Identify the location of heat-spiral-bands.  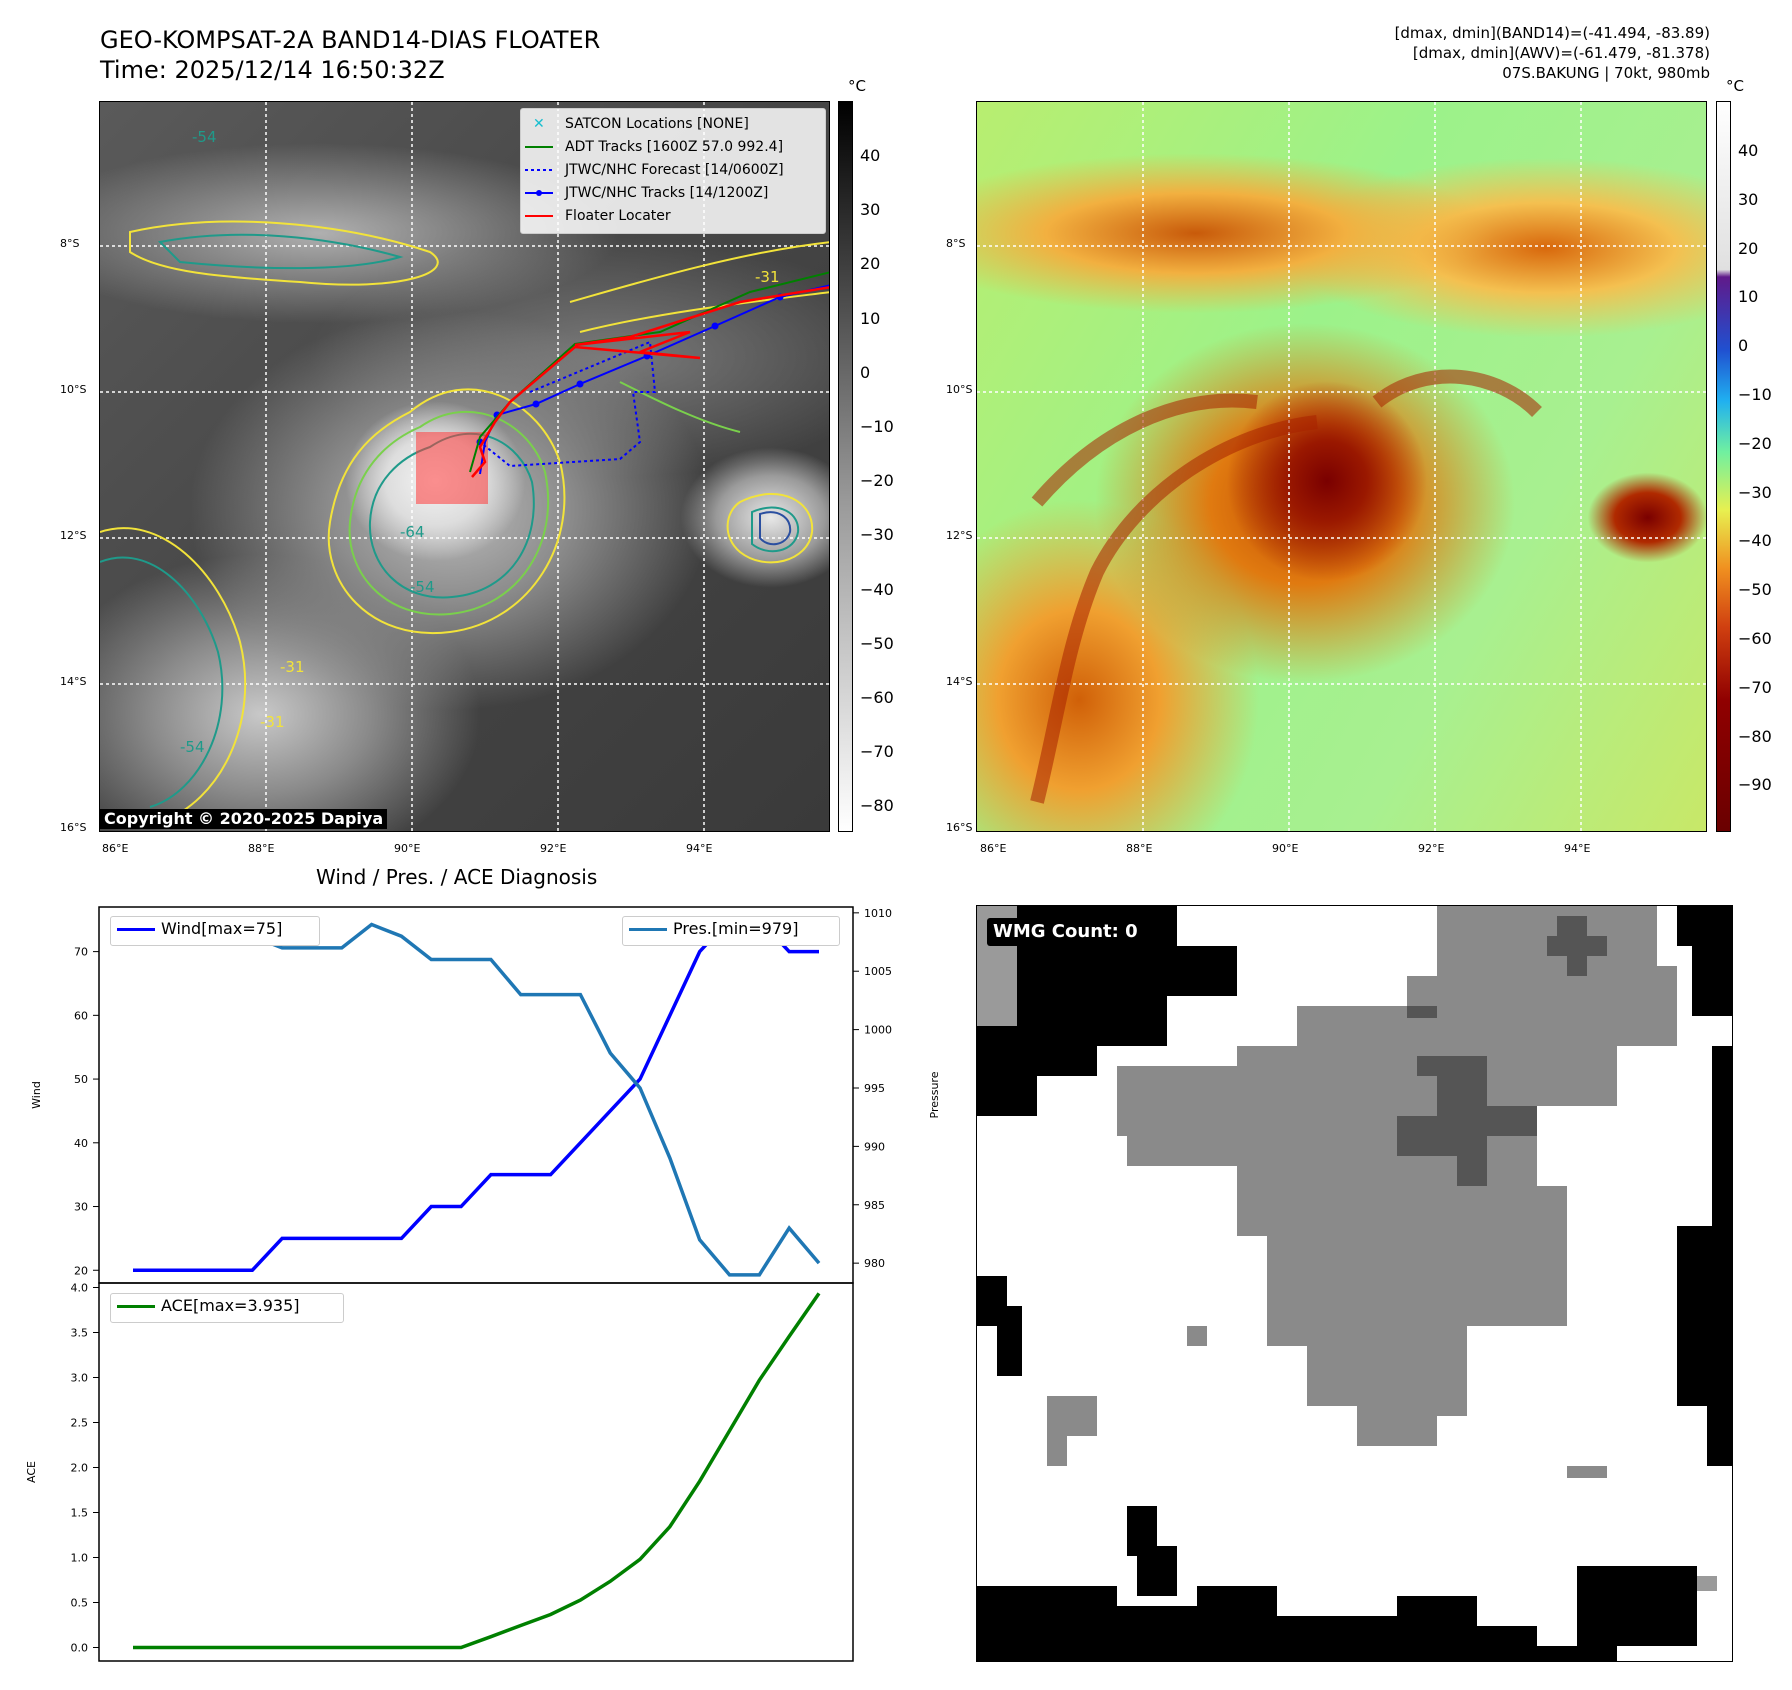
(1286, 586).